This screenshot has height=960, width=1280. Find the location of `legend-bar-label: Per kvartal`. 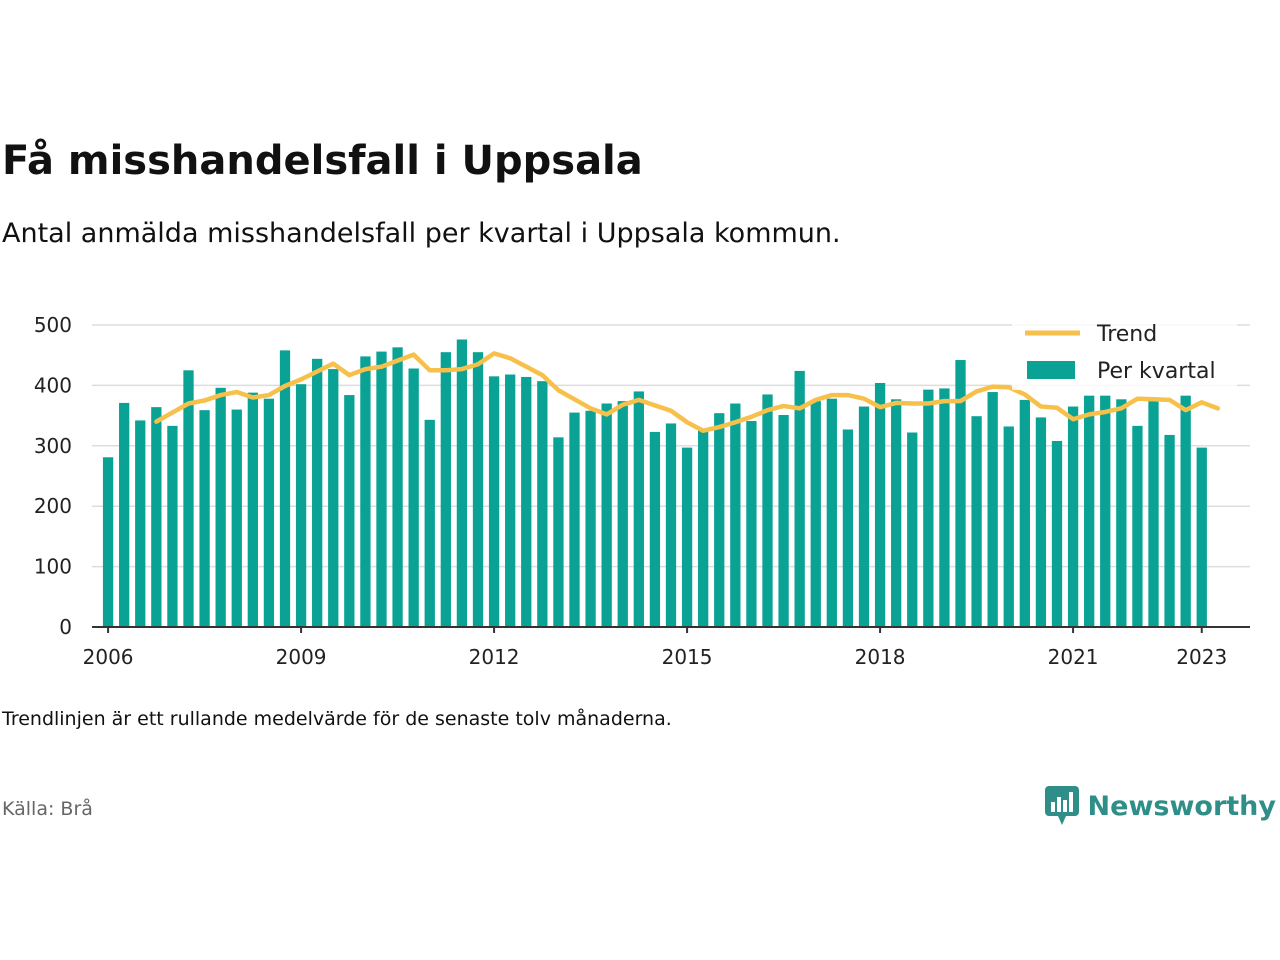

legend-bar-label: Per kvartal is located at coordinates (1156, 371).